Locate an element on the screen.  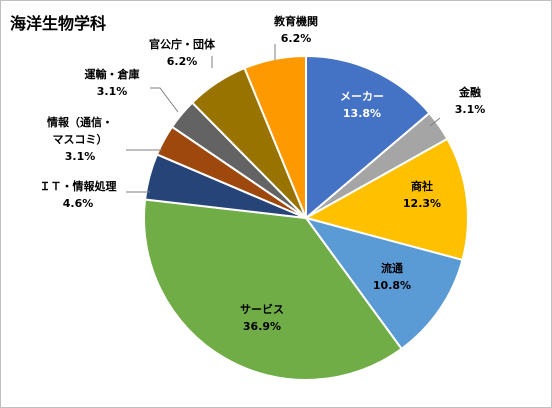
slice-label-9: 教育機関 is located at coordinates (295, 21).